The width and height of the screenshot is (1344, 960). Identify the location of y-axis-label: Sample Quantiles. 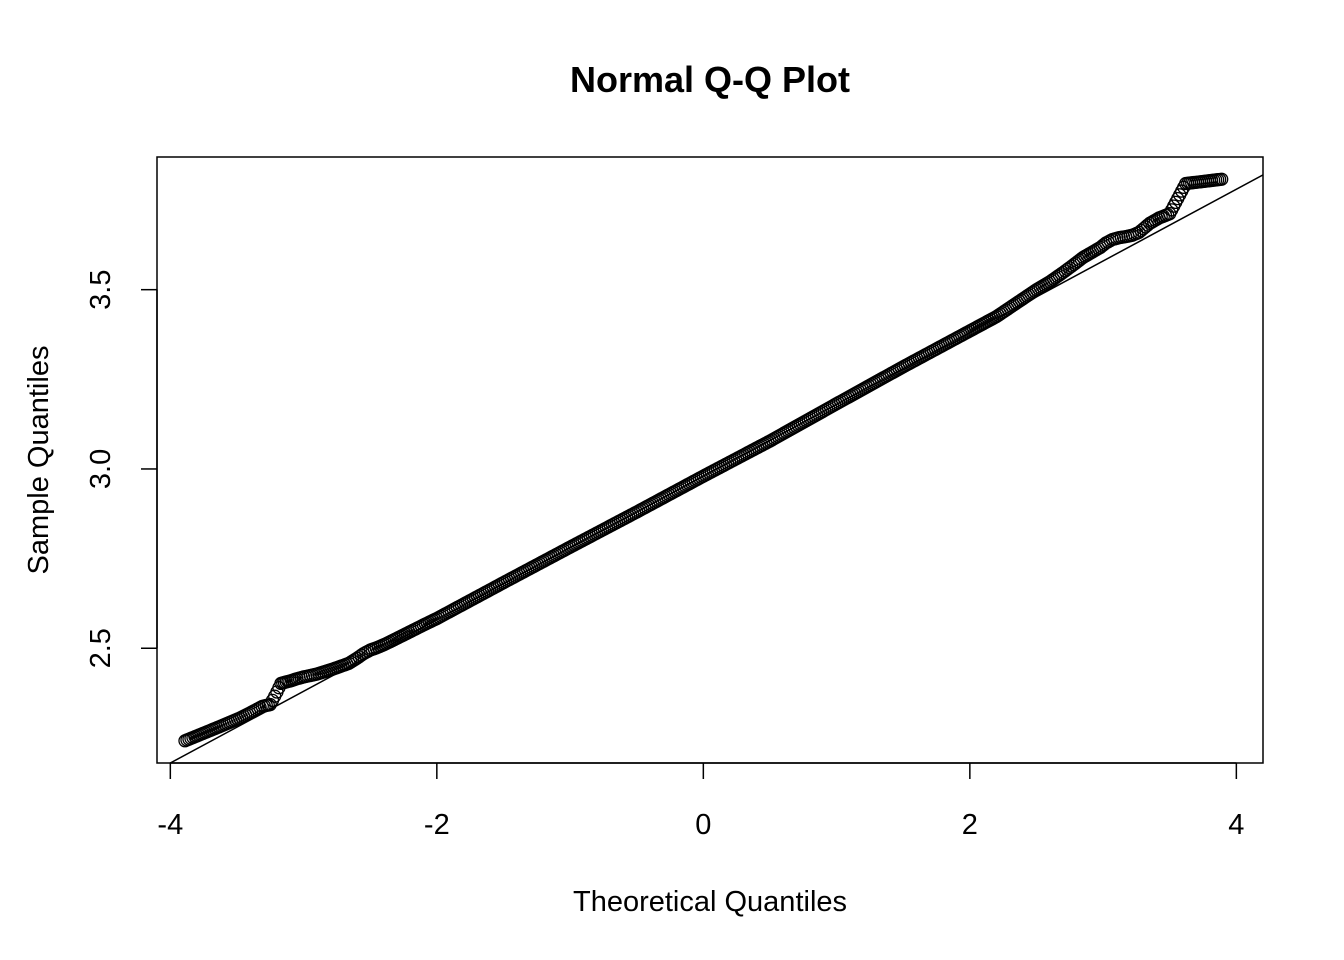
(39, 460).